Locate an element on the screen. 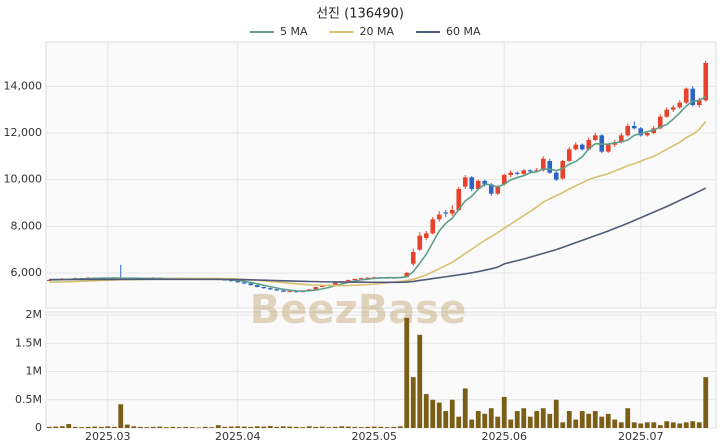 This screenshot has width=720, height=448. y-tick-label: 14,000 is located at coordinates (23, 85).